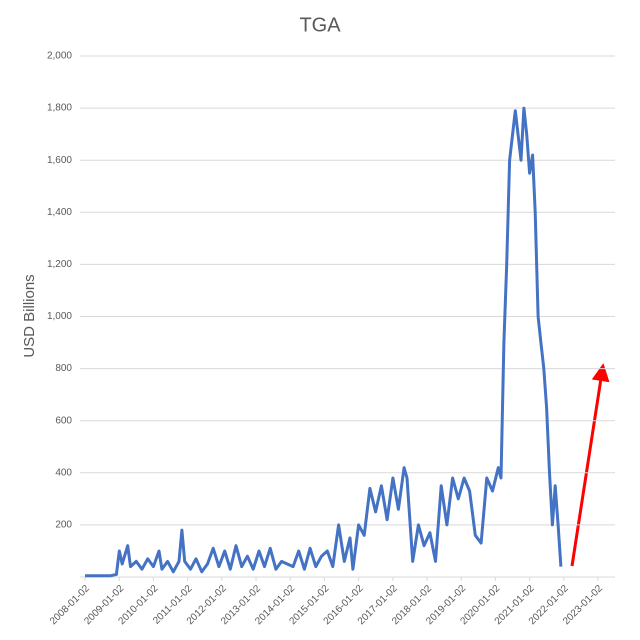  I want to click on annotation-arrow, so click(590, 465).